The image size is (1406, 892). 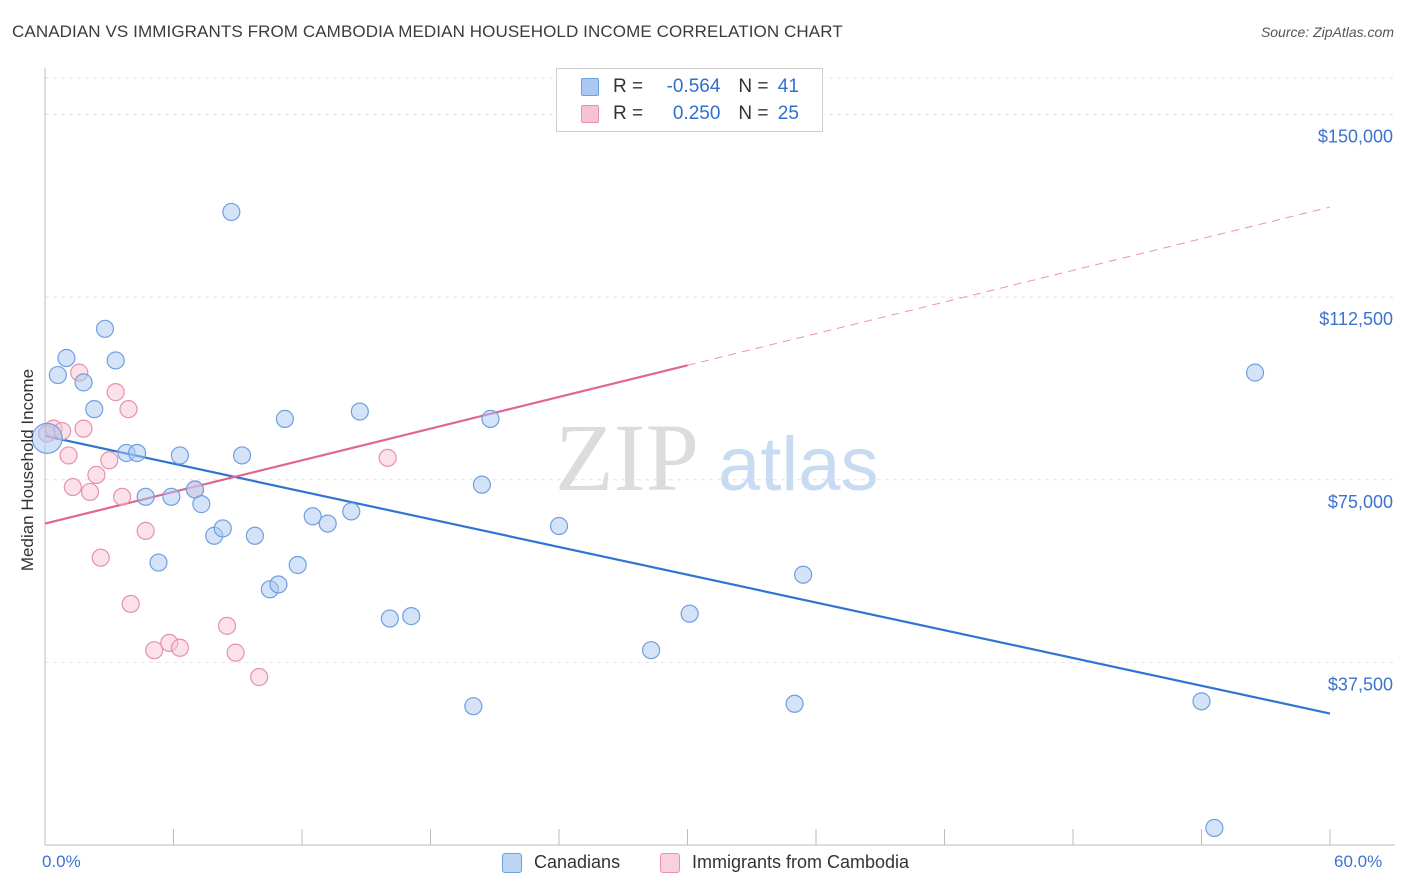 I want to click on bottom-legend-cambodia: Immigrants from Cambodia, so click(x=784, y=862).